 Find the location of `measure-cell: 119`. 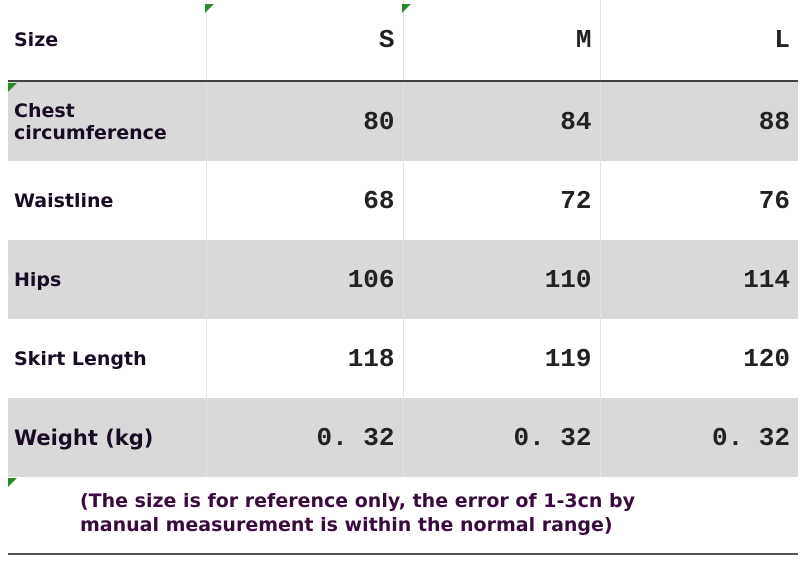

measure-cell: 119 is located at coordinates (501, 358).